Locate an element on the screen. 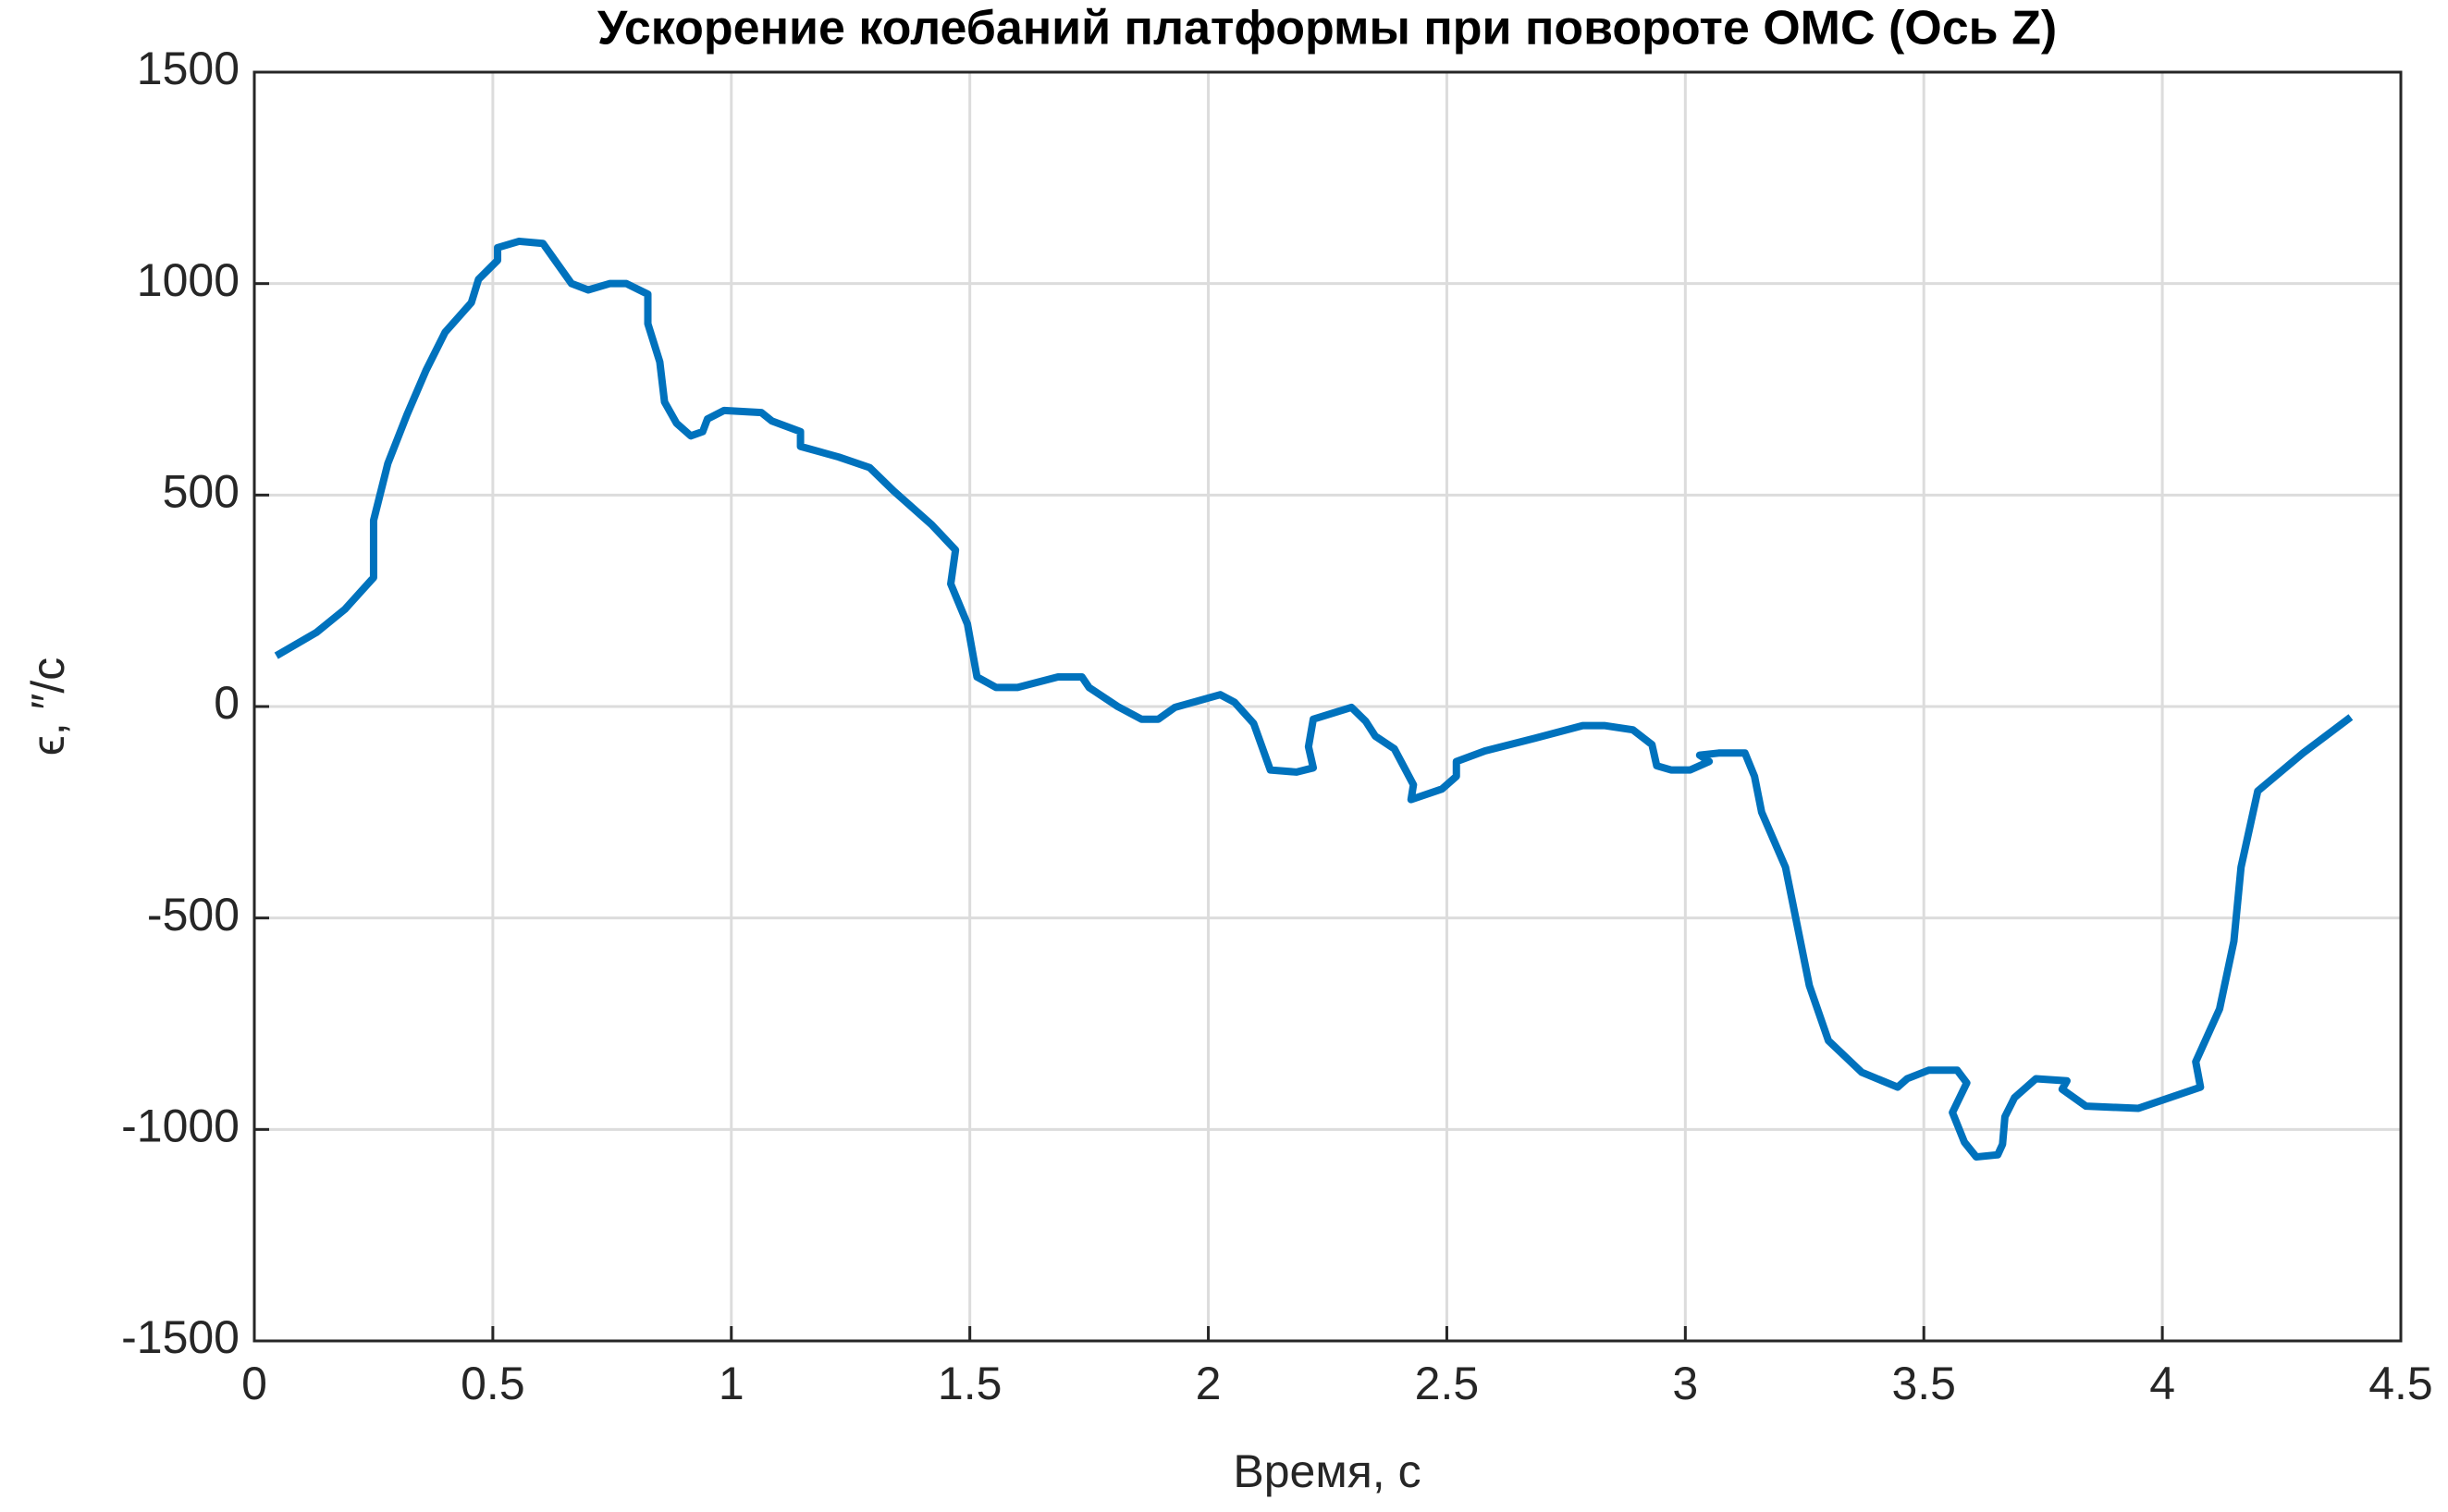 The width and height of the screenshot is (2448, 1512). x-tick-label: 2 is located at coordinates (1209, 1383).